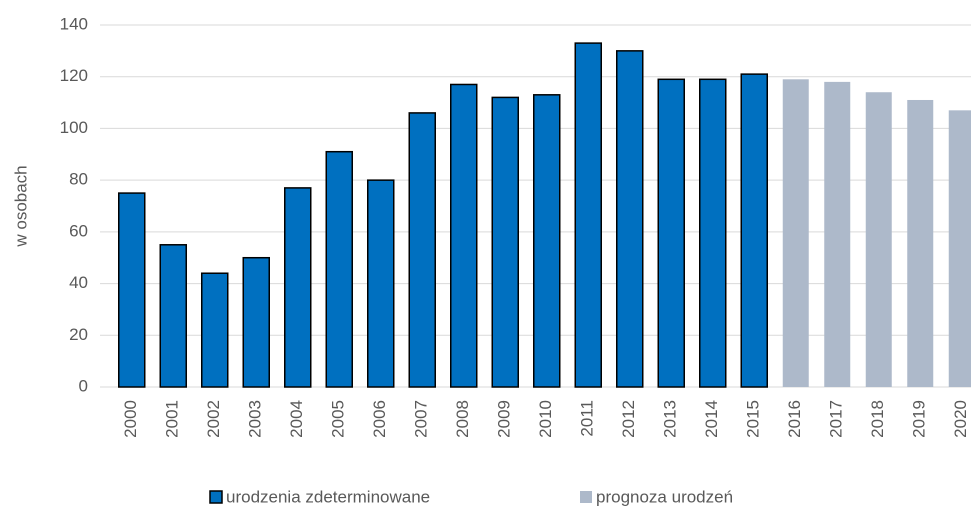  I want to click on x-tick-label: 2018, so click(877, 419).